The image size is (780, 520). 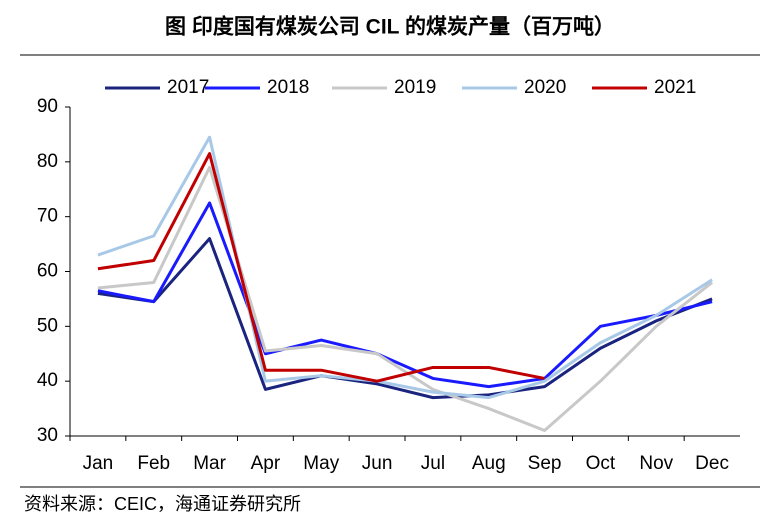 I want to click on x-tick-label: Nov, so click(x=656, y=463).